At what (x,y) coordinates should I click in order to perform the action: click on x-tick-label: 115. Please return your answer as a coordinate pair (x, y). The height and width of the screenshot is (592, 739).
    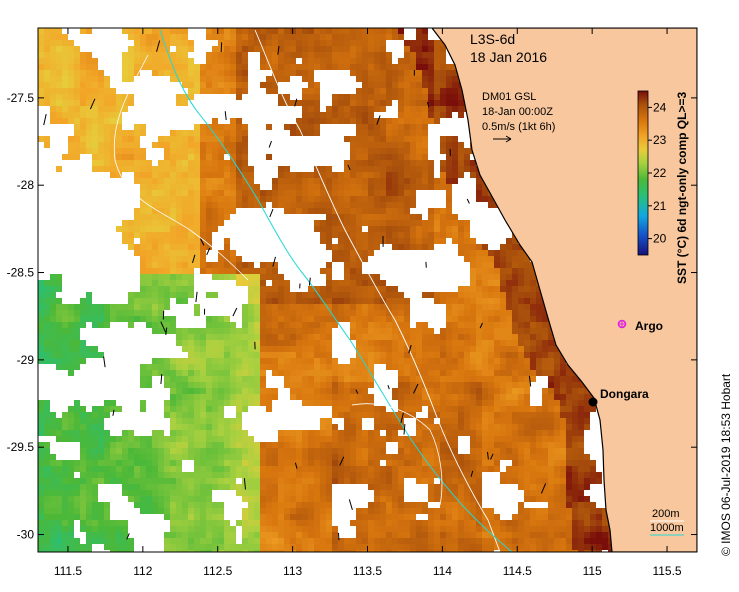
    Looking at the image, I should click on (592, 571).